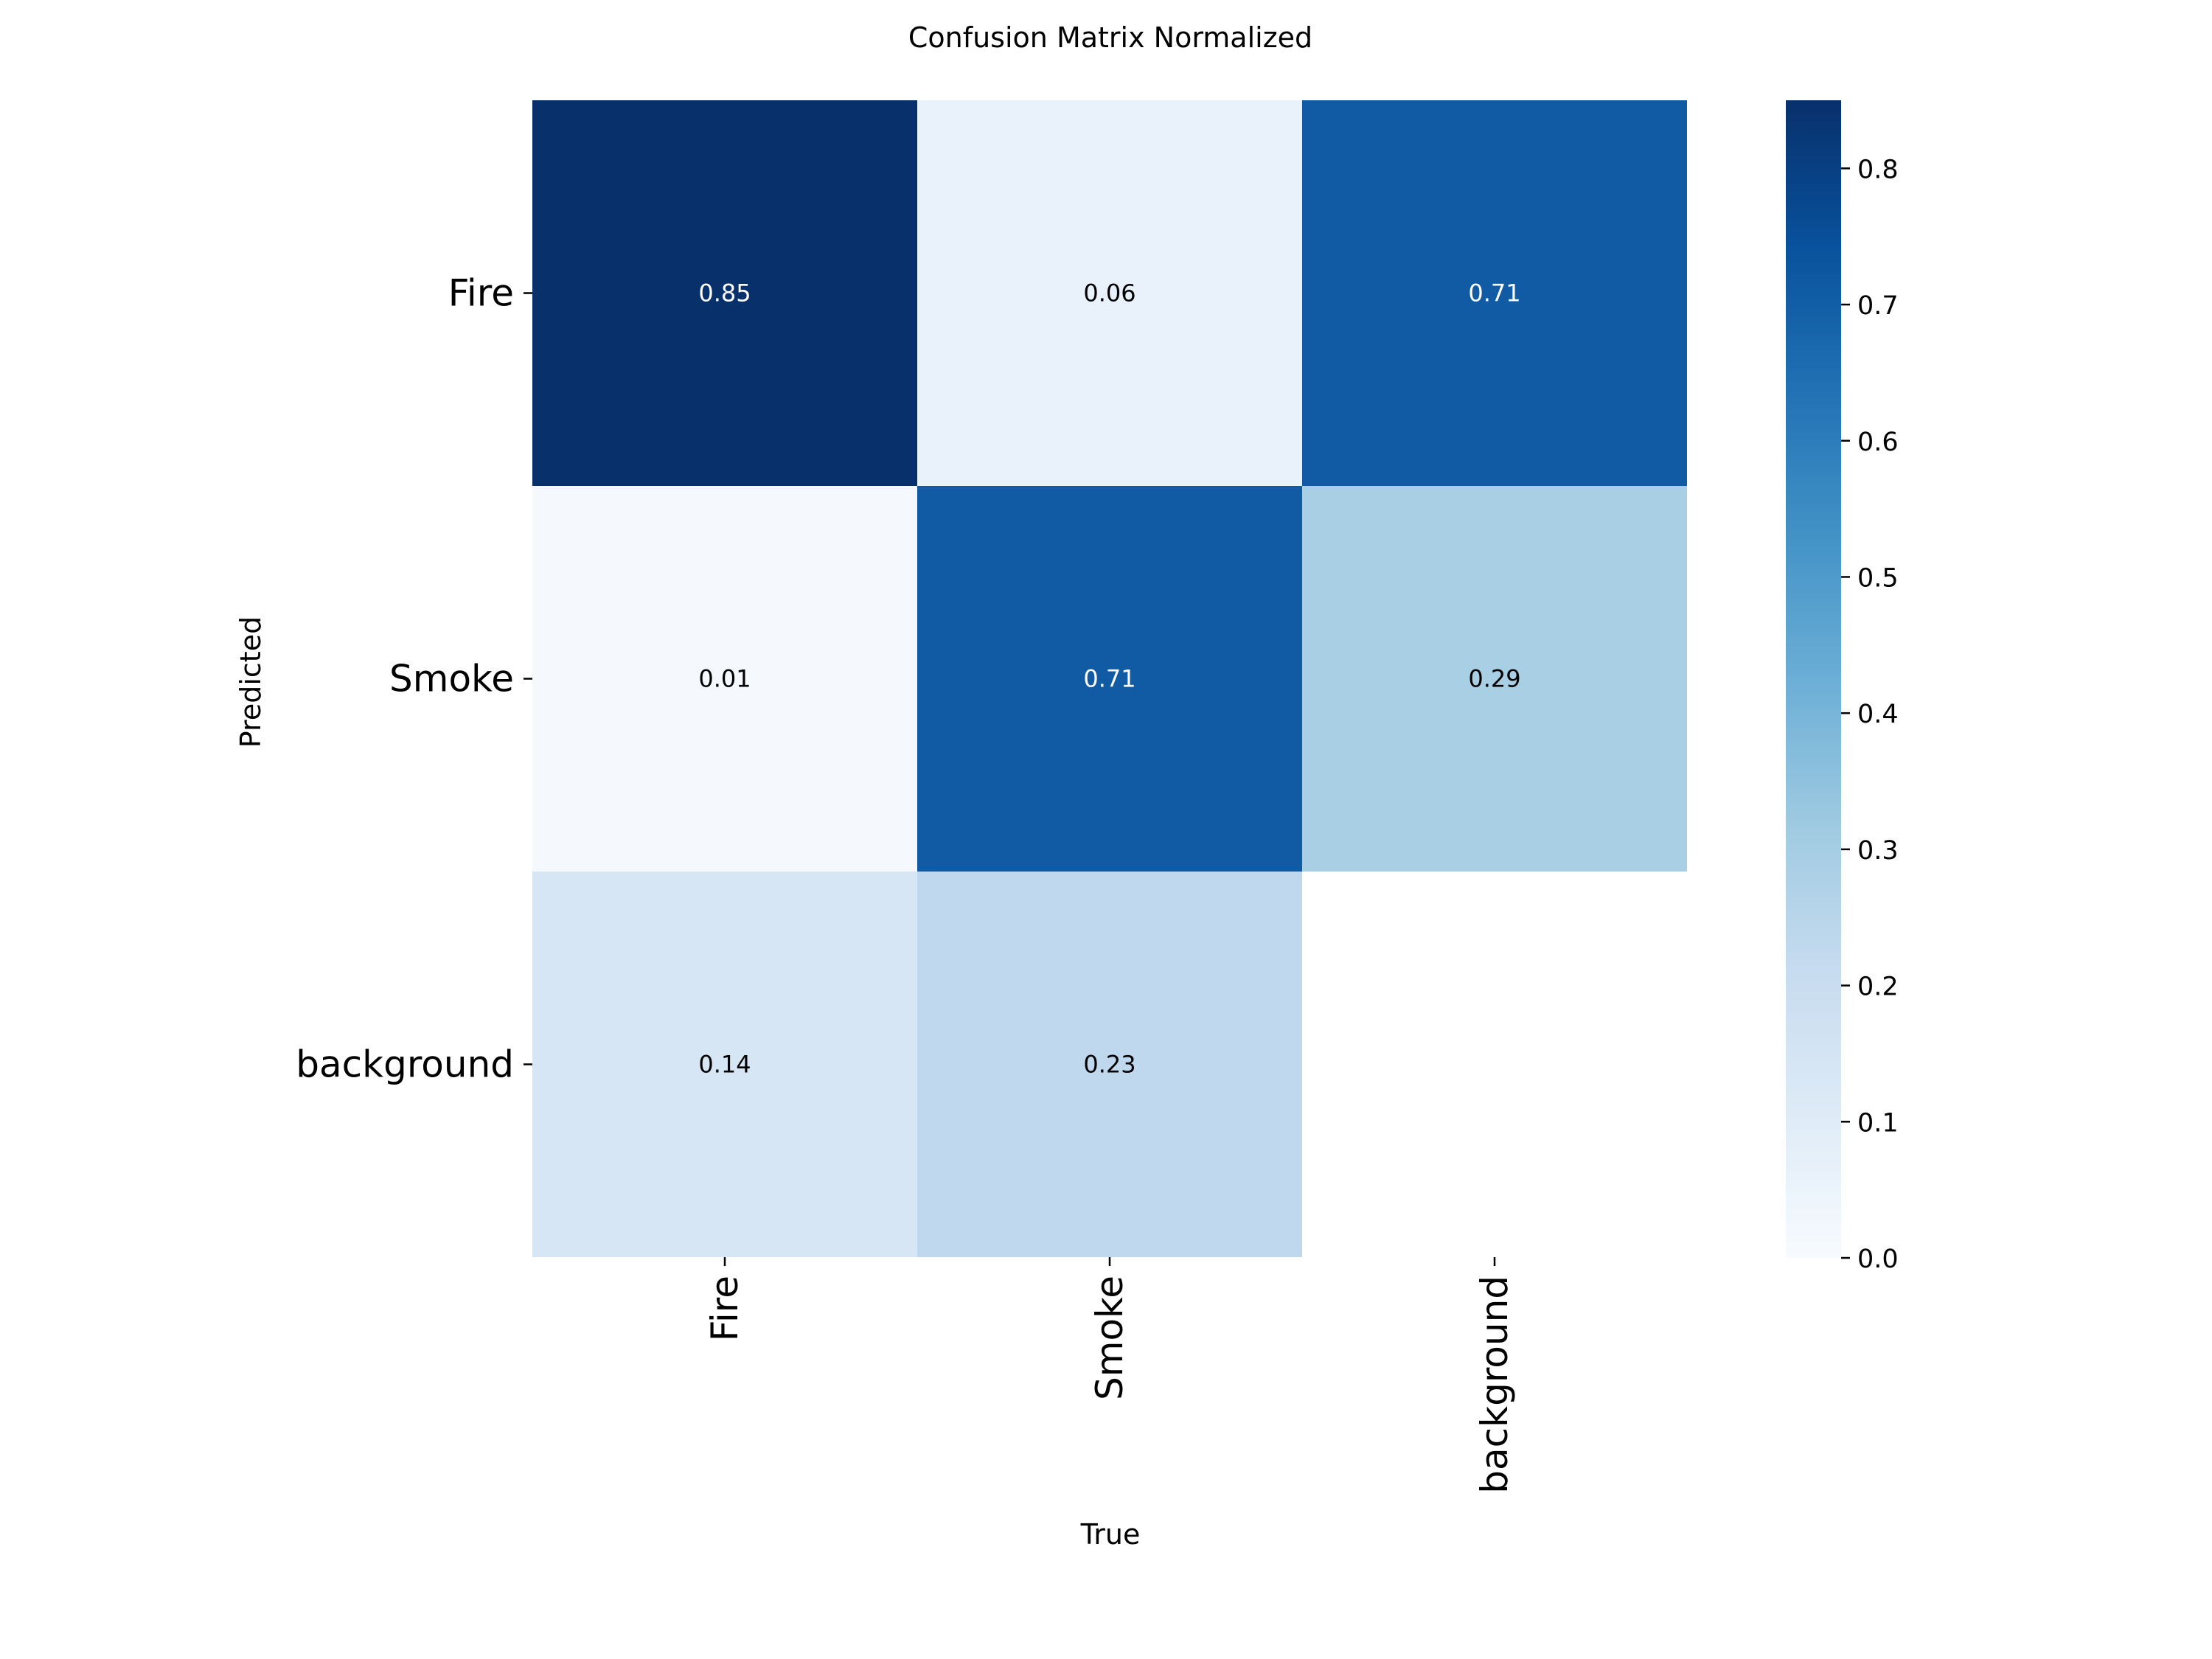 This screenshot has height=1659, width=2212. I want to click on cell-value-label: 0.23, so click(1109, 1065).